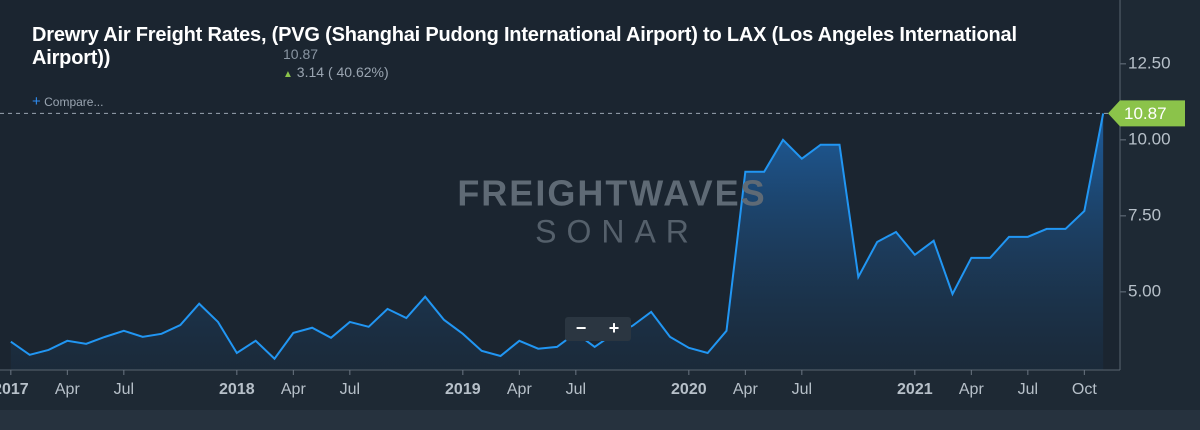  I want to click on zoom-controls, so click(598, 329).